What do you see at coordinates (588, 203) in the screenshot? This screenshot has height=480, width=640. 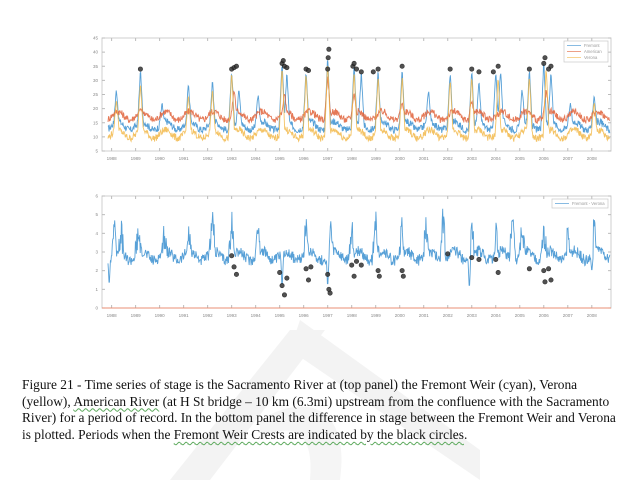 I see `legend-label: Fremont - Verona` at bounding box center [588, 203].